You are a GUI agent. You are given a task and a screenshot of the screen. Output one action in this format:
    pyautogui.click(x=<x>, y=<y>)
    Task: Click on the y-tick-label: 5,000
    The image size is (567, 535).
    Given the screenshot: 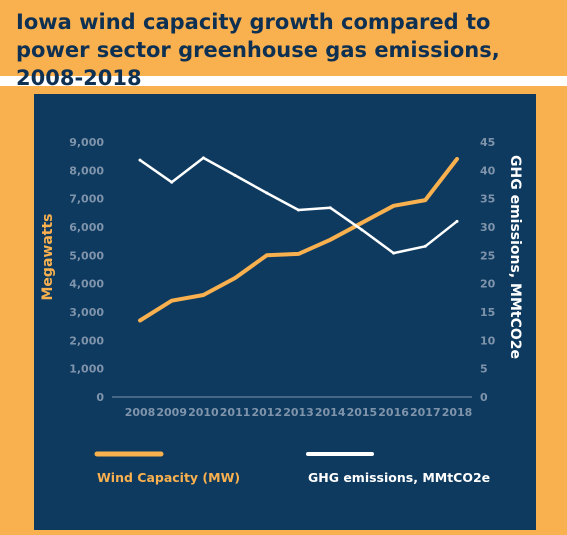 What is the action you would take?
    pyautogui.click(x=86, y=255)
    